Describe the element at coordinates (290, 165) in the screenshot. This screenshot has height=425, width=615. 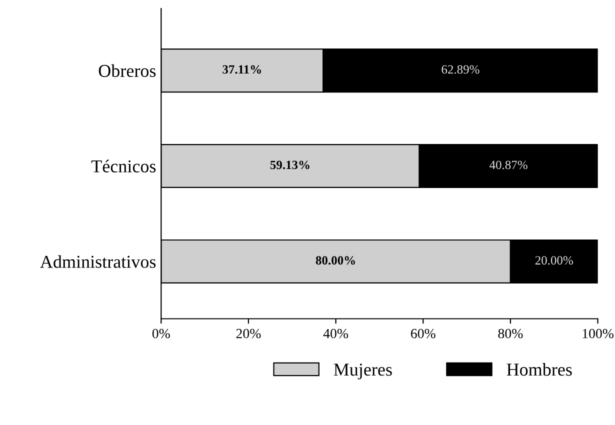
I see `data-label: 59.13%` at that location.